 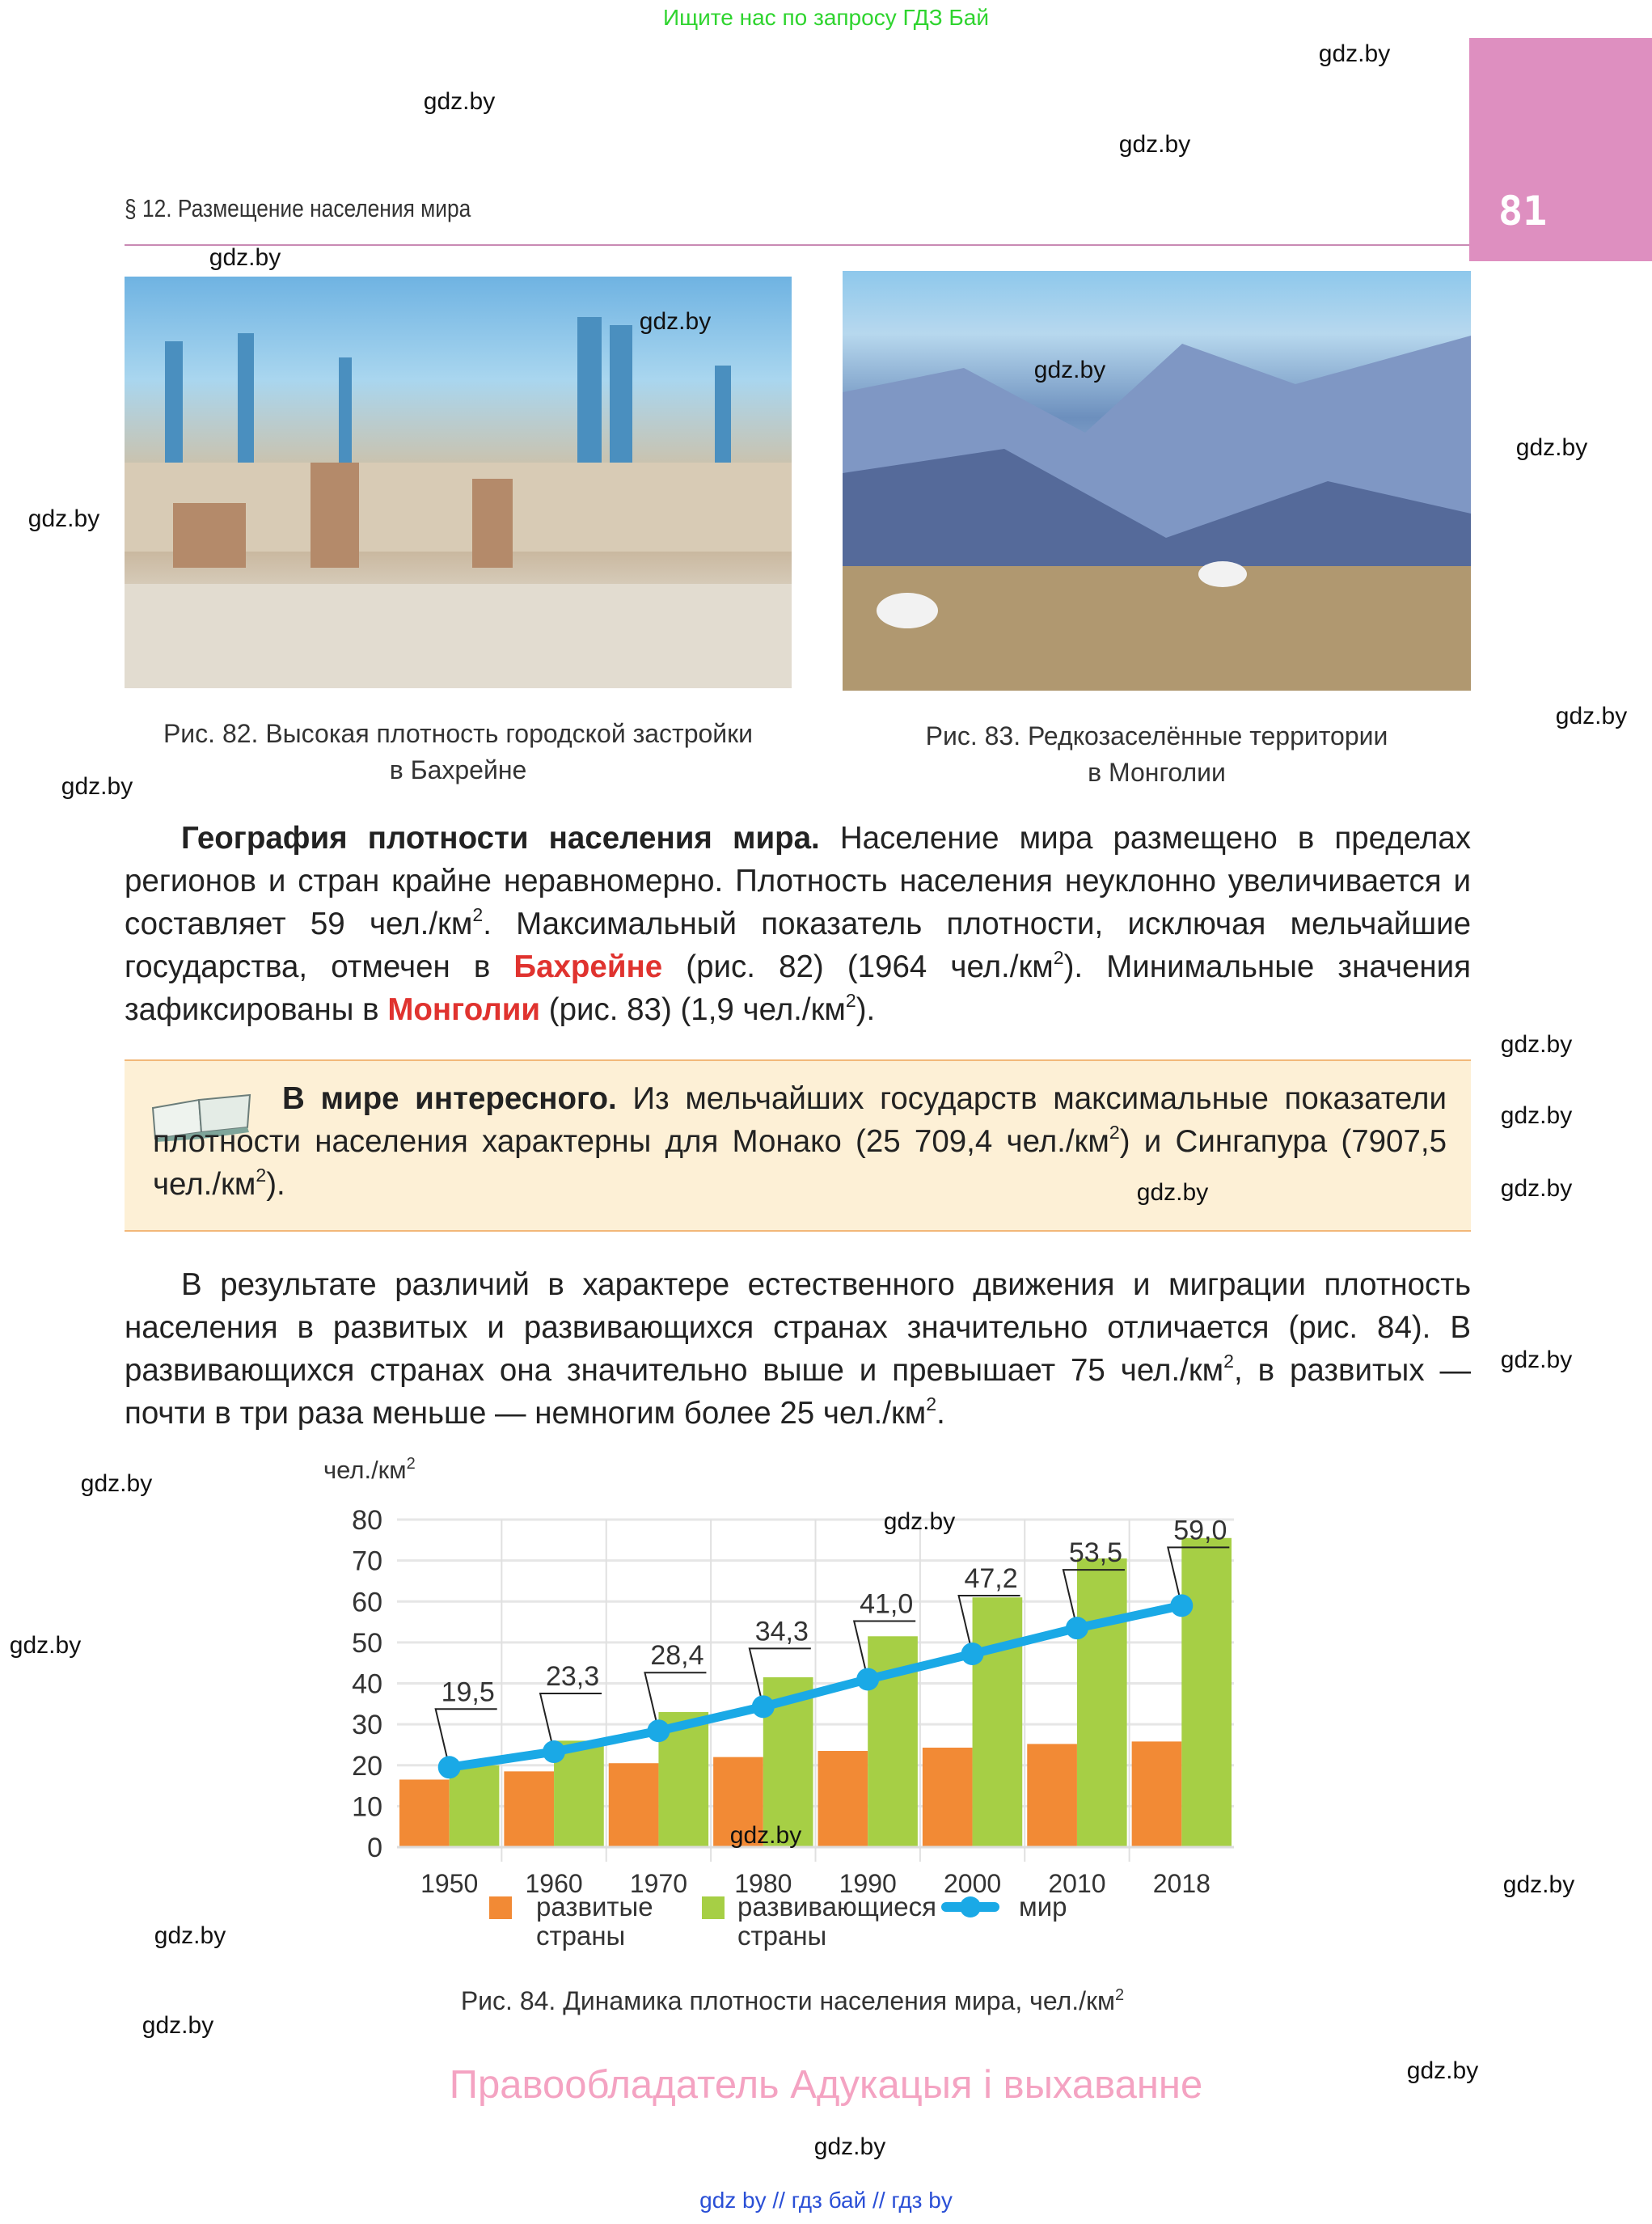 I want to click on photo-bahrain, so click(x=458, y=483).